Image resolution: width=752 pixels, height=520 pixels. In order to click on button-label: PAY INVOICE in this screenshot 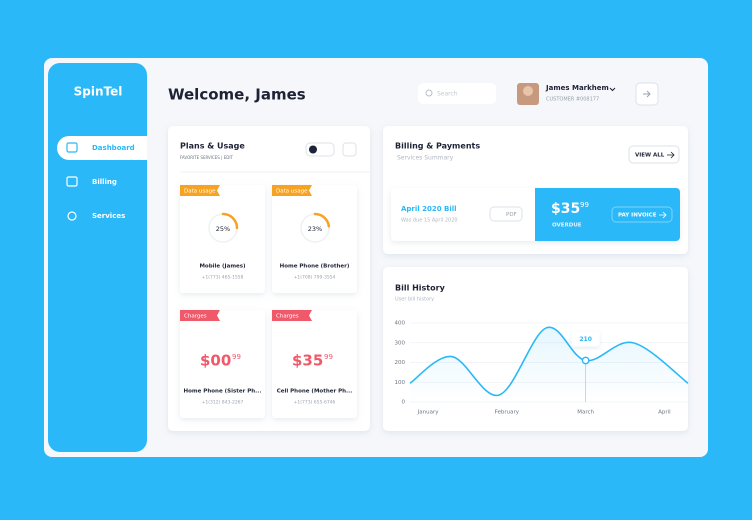, I will do `click(637, 216)`.